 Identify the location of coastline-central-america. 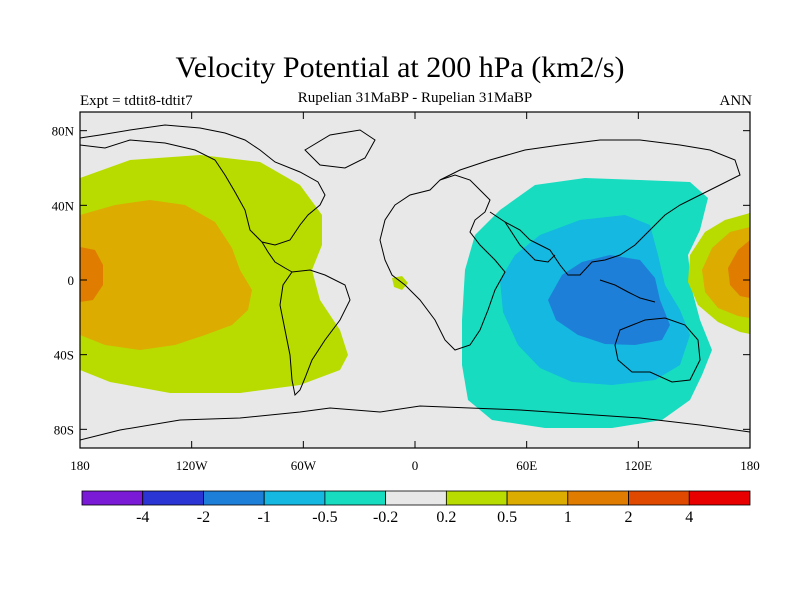
(277, 257).